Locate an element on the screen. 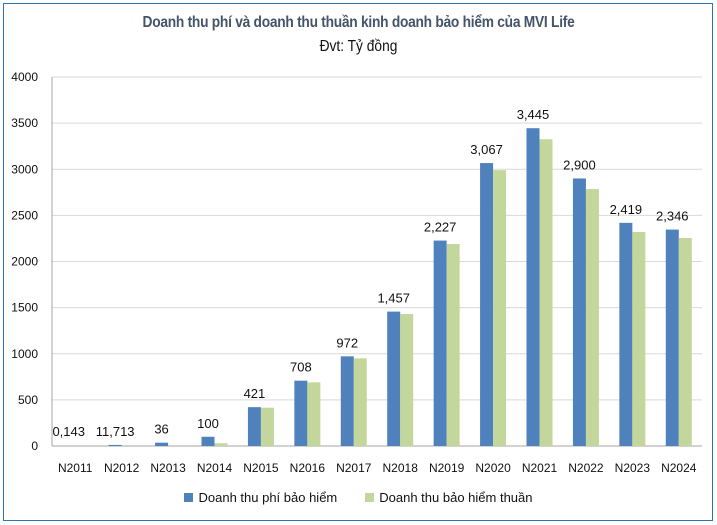 The height and width of the screenshot is (525, 717). x-tick-label: N2024 is located at coordinates (679, 468).